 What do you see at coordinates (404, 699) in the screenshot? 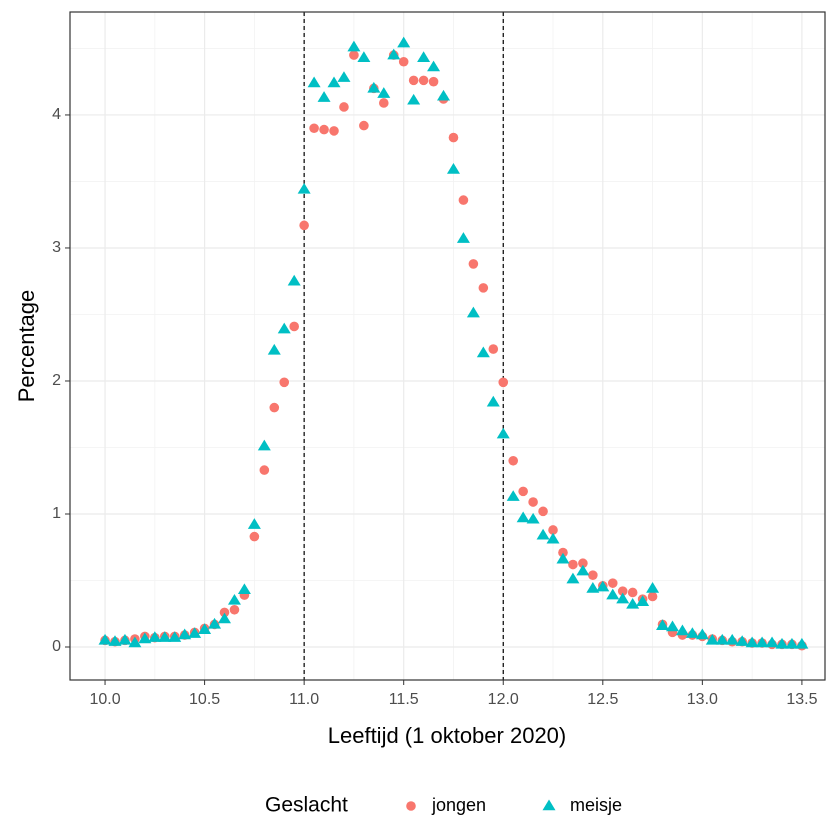
I see `x-tick-label: 11.5` at bounding box center [404, 699].